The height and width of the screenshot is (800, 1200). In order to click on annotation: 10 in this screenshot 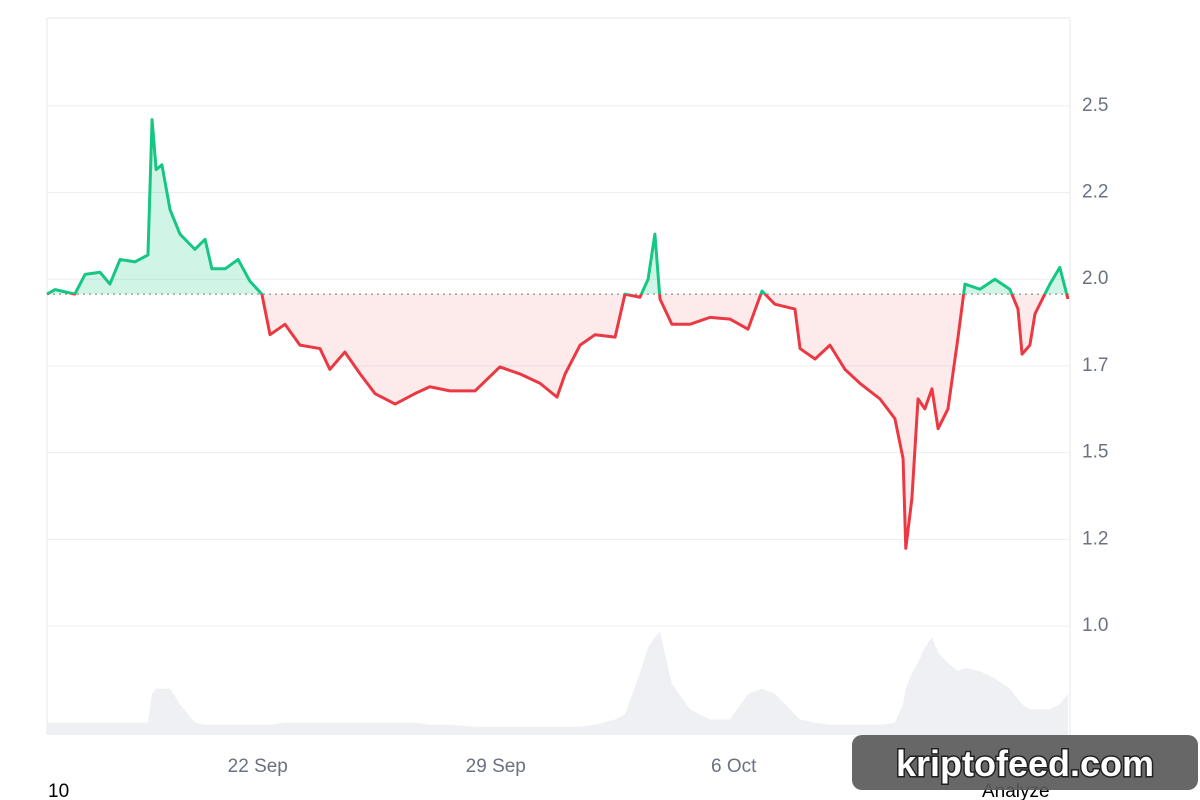, I will do `click(58, 790)`.